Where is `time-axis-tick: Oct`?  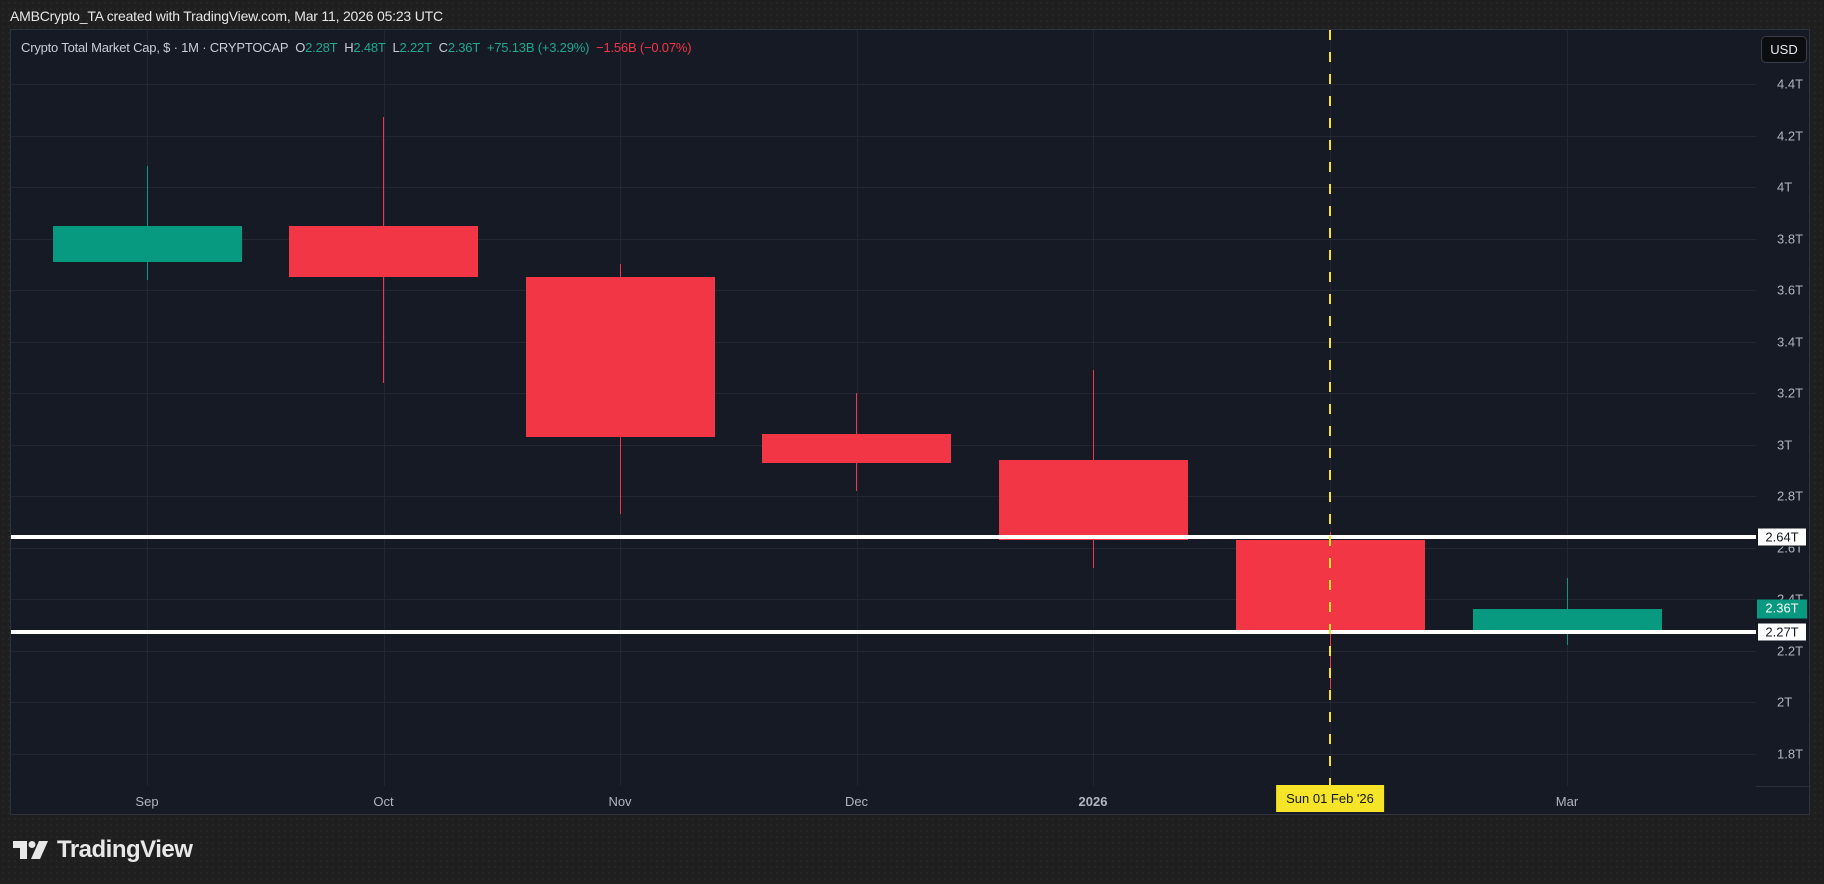 time-axis-tick: Oct is located at coordinates (383, 801).